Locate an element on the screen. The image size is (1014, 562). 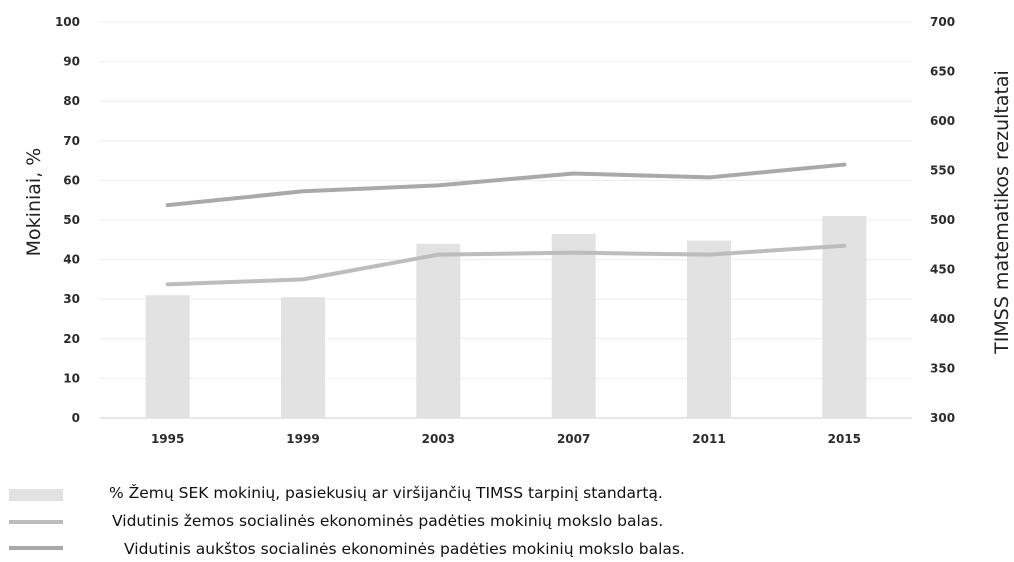
x-tick-label: 2003 is located at coordinates (438, 439).